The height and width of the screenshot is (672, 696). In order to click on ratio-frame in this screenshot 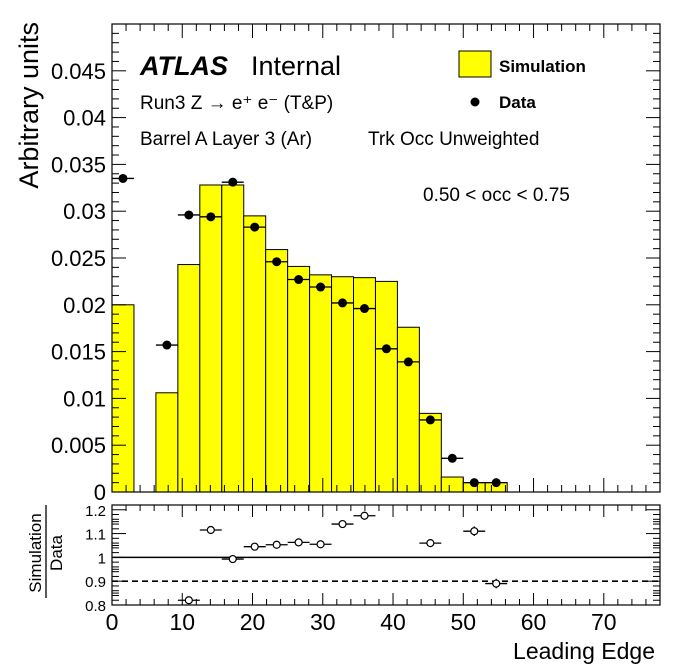, I will do `click(386, 555)`.